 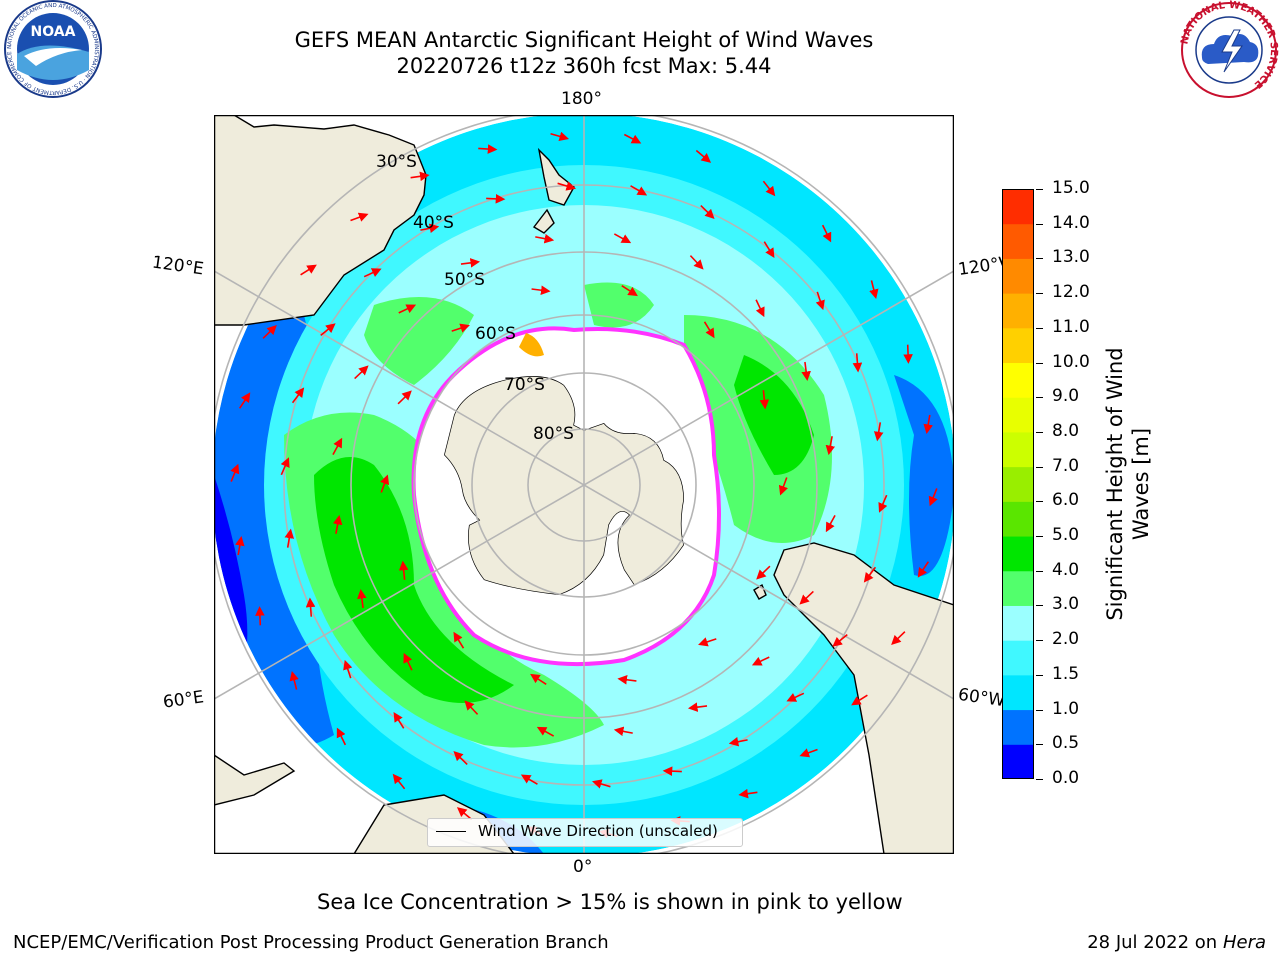 What do you see at coordinates (1066, 569) in the screenshot?
I see `colorbar-tick-label: 4.0` at bounding box center [1066, 569].